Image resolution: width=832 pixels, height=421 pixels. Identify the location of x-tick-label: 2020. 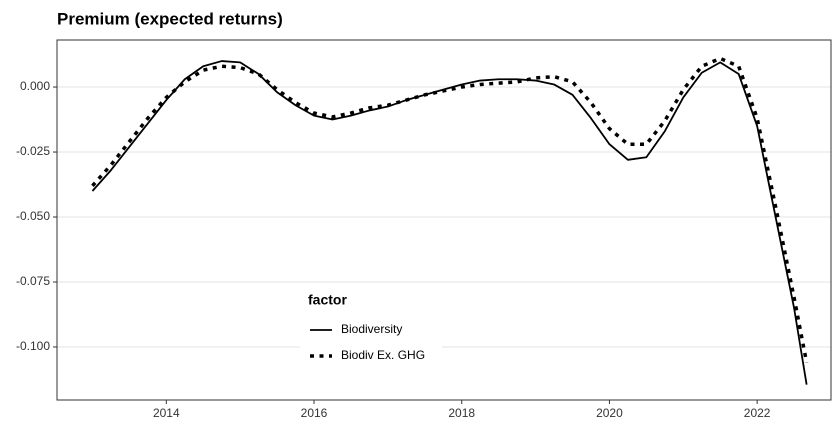
(609, 413).